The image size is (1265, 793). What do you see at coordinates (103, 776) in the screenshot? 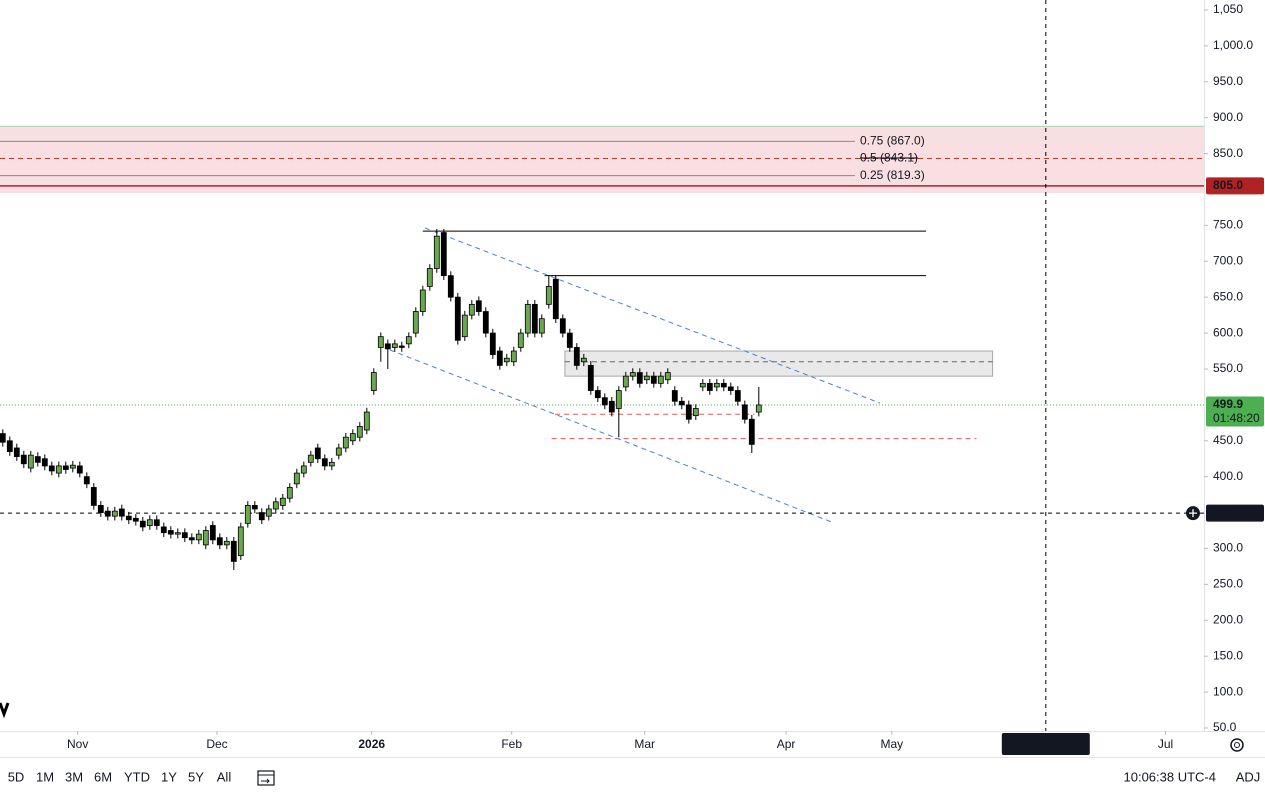
I see `range-button: 6M` at bounding box center [103, 776].